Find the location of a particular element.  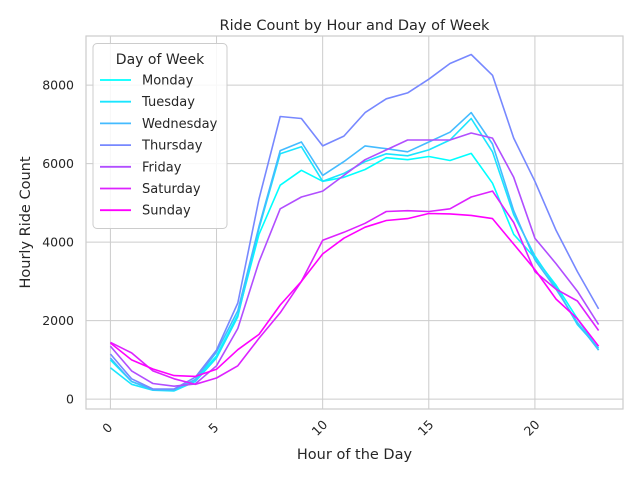

y-tick-label: 2000 is located at coordinates (58, 320).